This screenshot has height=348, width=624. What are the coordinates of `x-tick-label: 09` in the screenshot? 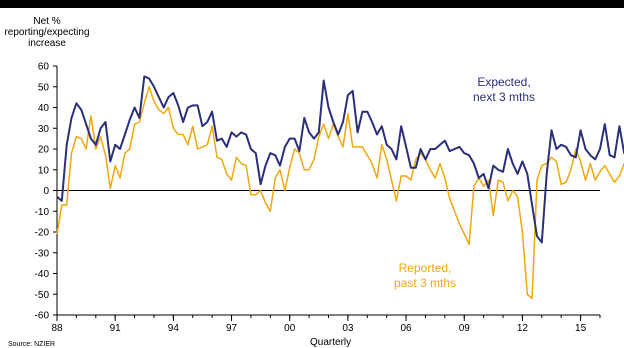 It's located at (465, 328).